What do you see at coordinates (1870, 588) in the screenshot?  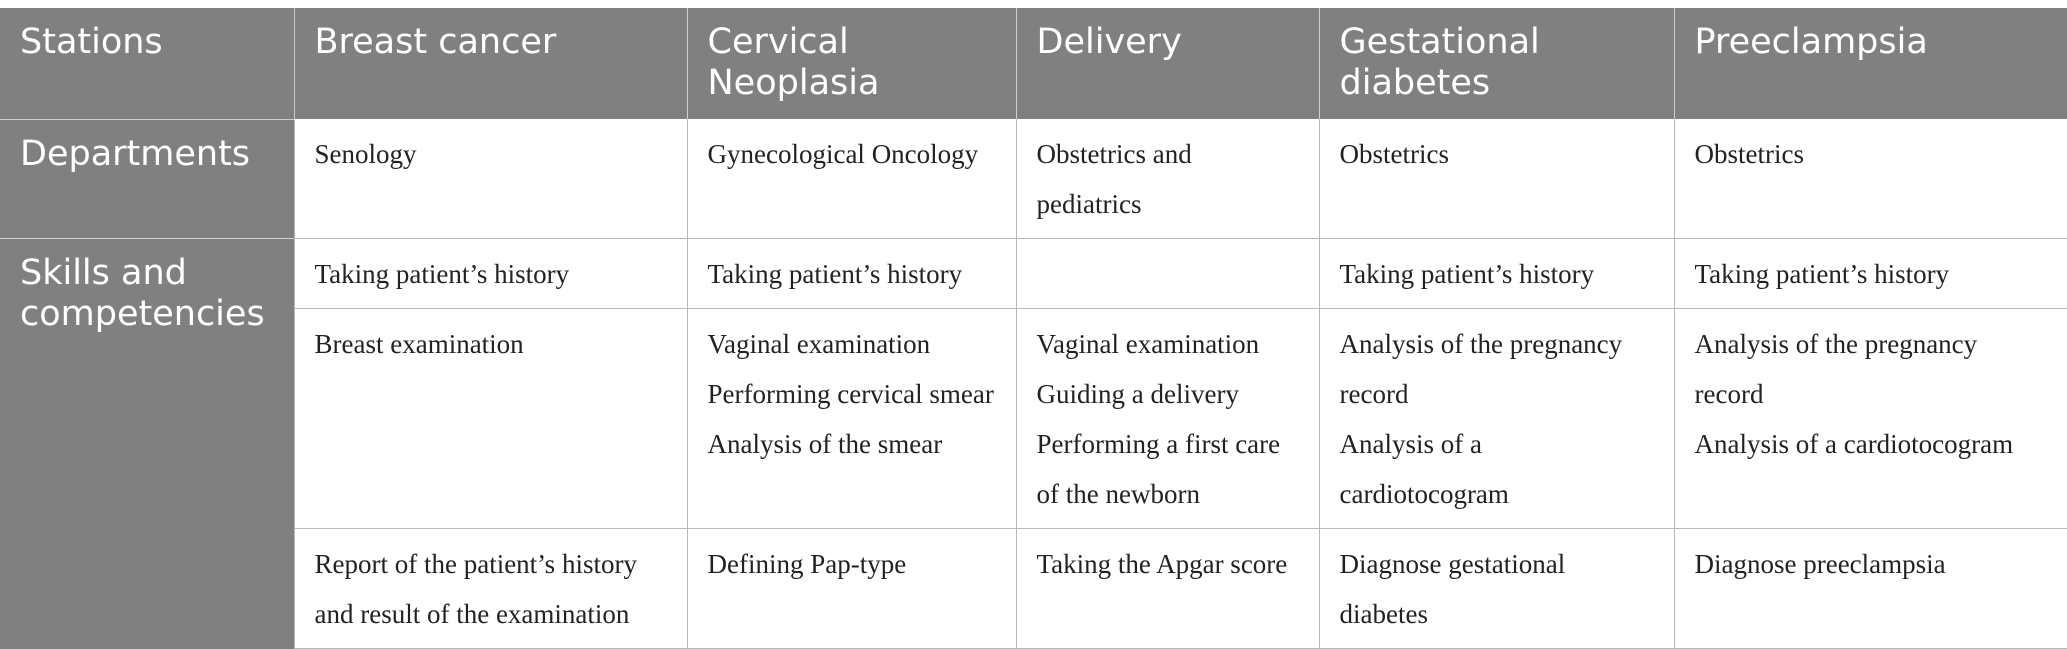 I see `table-cell: Diagnose preeclampsia` at bounding box center [1870, 588].